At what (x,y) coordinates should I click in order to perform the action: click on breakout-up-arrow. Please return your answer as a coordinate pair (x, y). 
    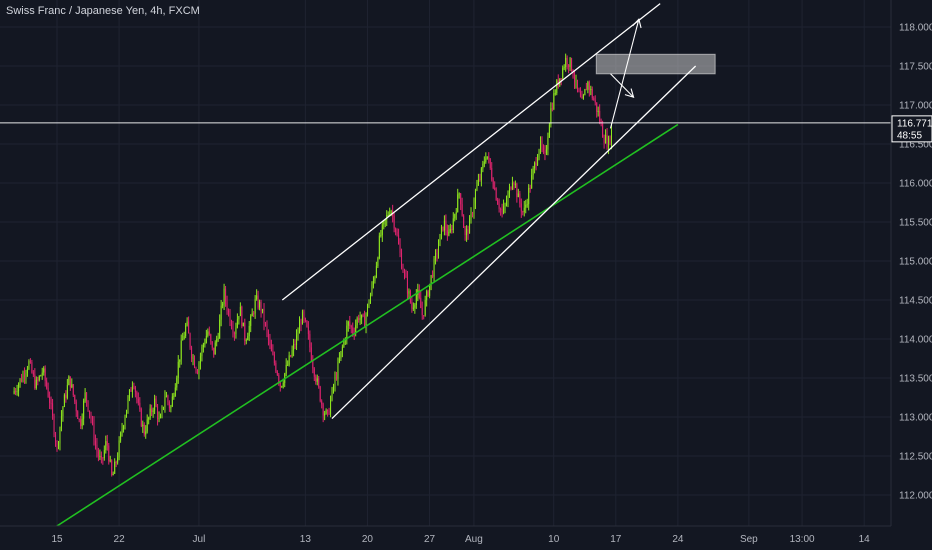
    Looking at the image, I should click on (624, 74).